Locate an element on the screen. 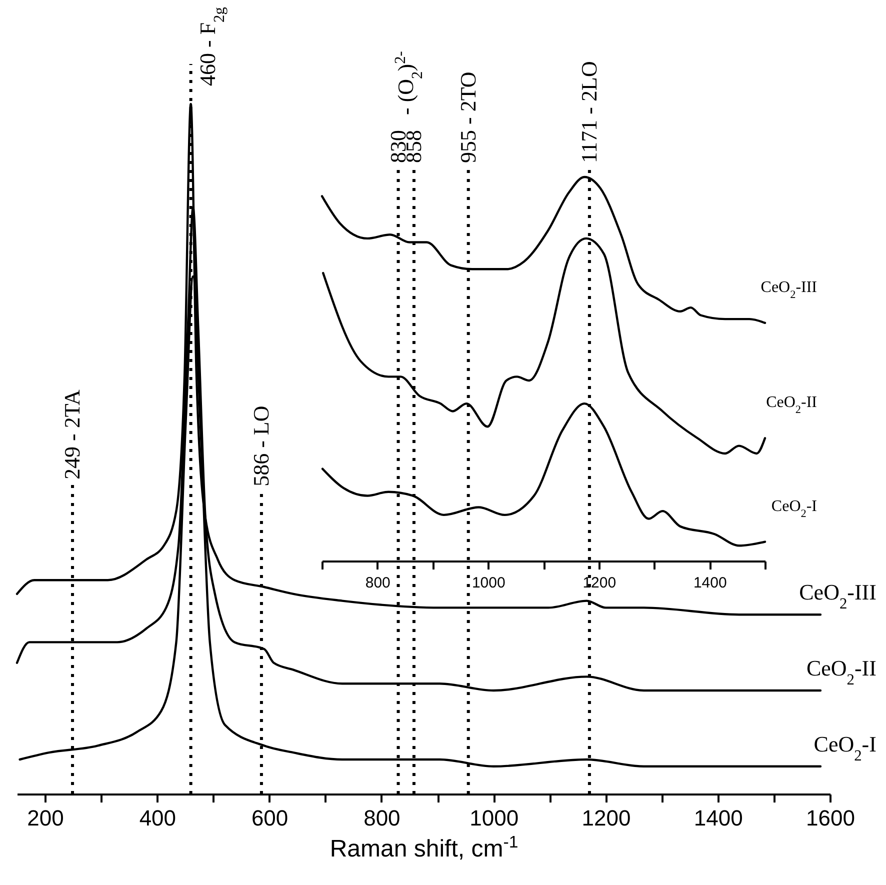 The height and width of the screenshot is (885, 886). x-tick-label: 400 is located at coordinates (157, 818).